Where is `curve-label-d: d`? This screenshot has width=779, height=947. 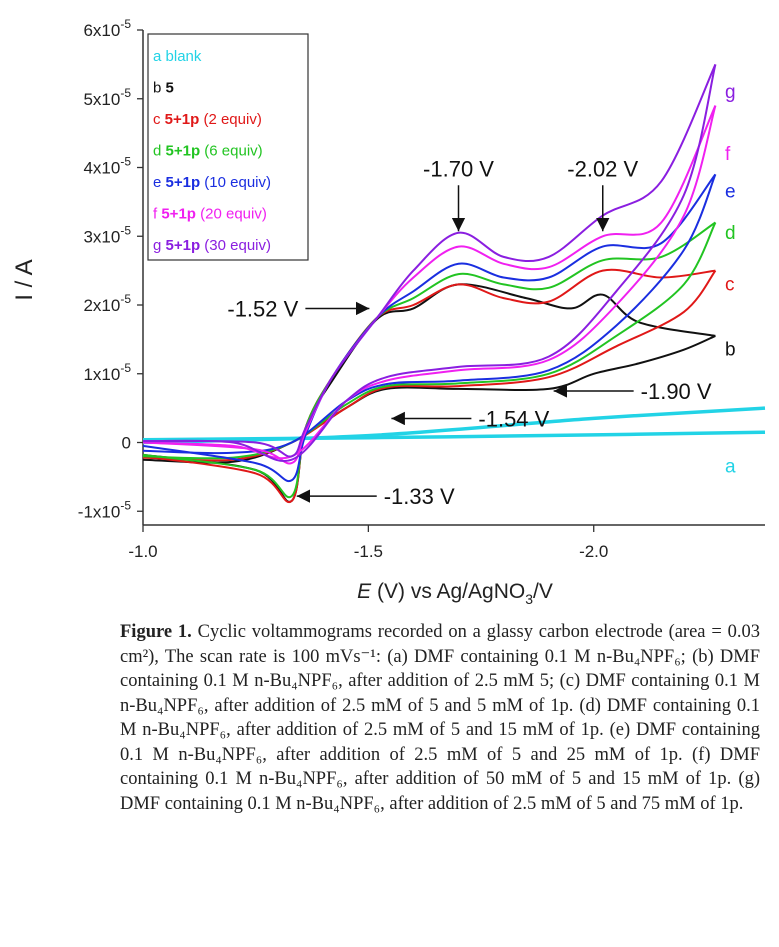
curve-label-d: d is located at coordinates (730, 233).